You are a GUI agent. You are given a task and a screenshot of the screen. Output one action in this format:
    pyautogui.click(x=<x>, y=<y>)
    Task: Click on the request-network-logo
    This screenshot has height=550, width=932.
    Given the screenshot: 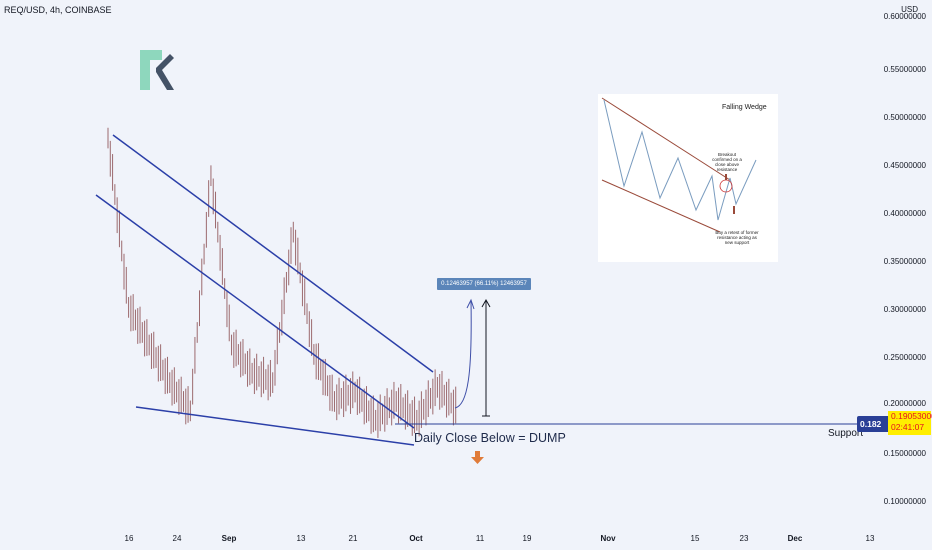 What is the action you would take?
    pyautogui.click(x=157, y=70)
    